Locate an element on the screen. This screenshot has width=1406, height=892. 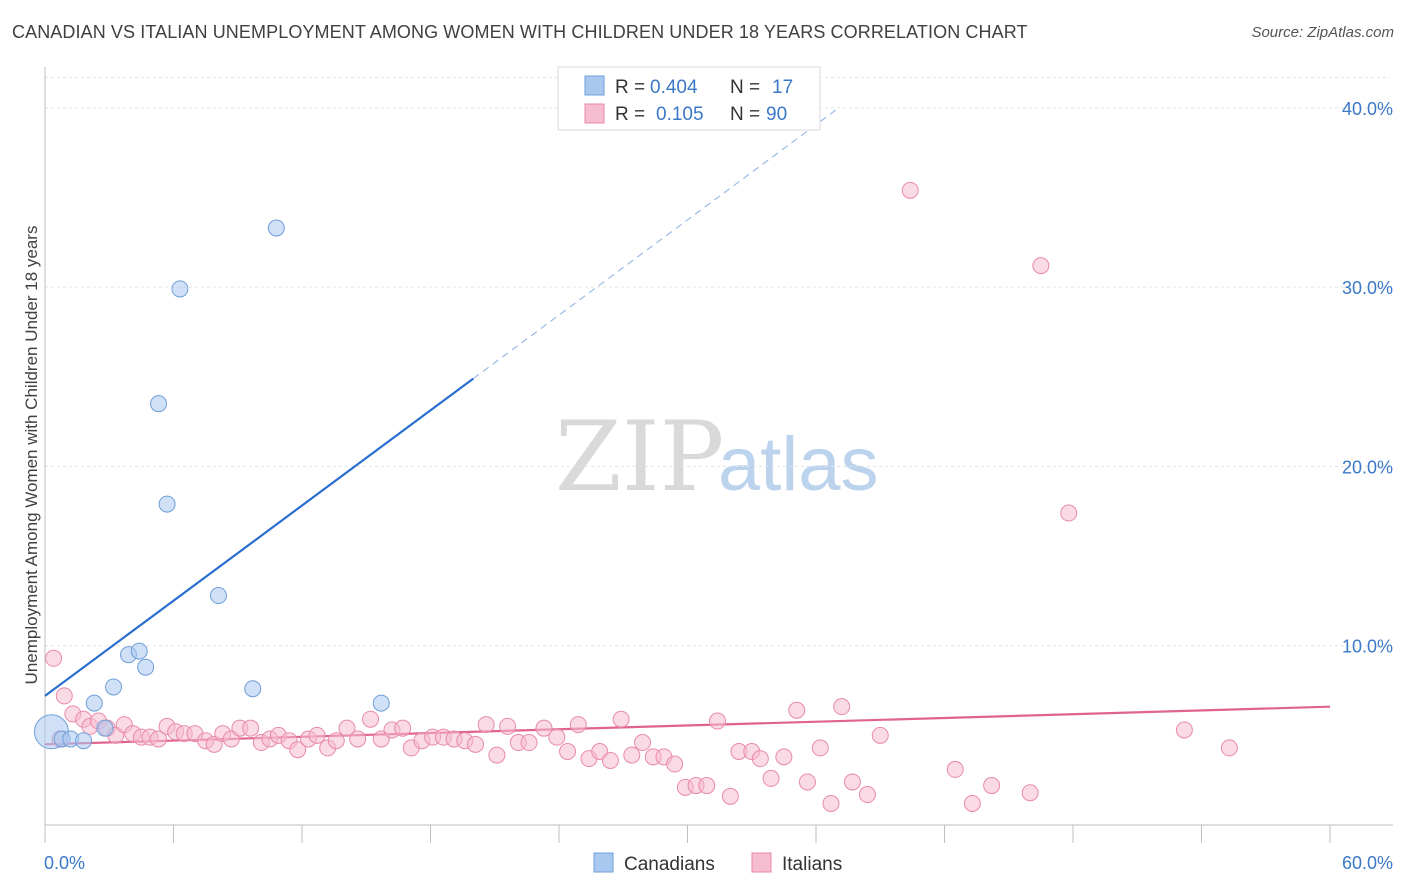
legend-n-value-canadians: 17 is located at coordinates (782, 87).